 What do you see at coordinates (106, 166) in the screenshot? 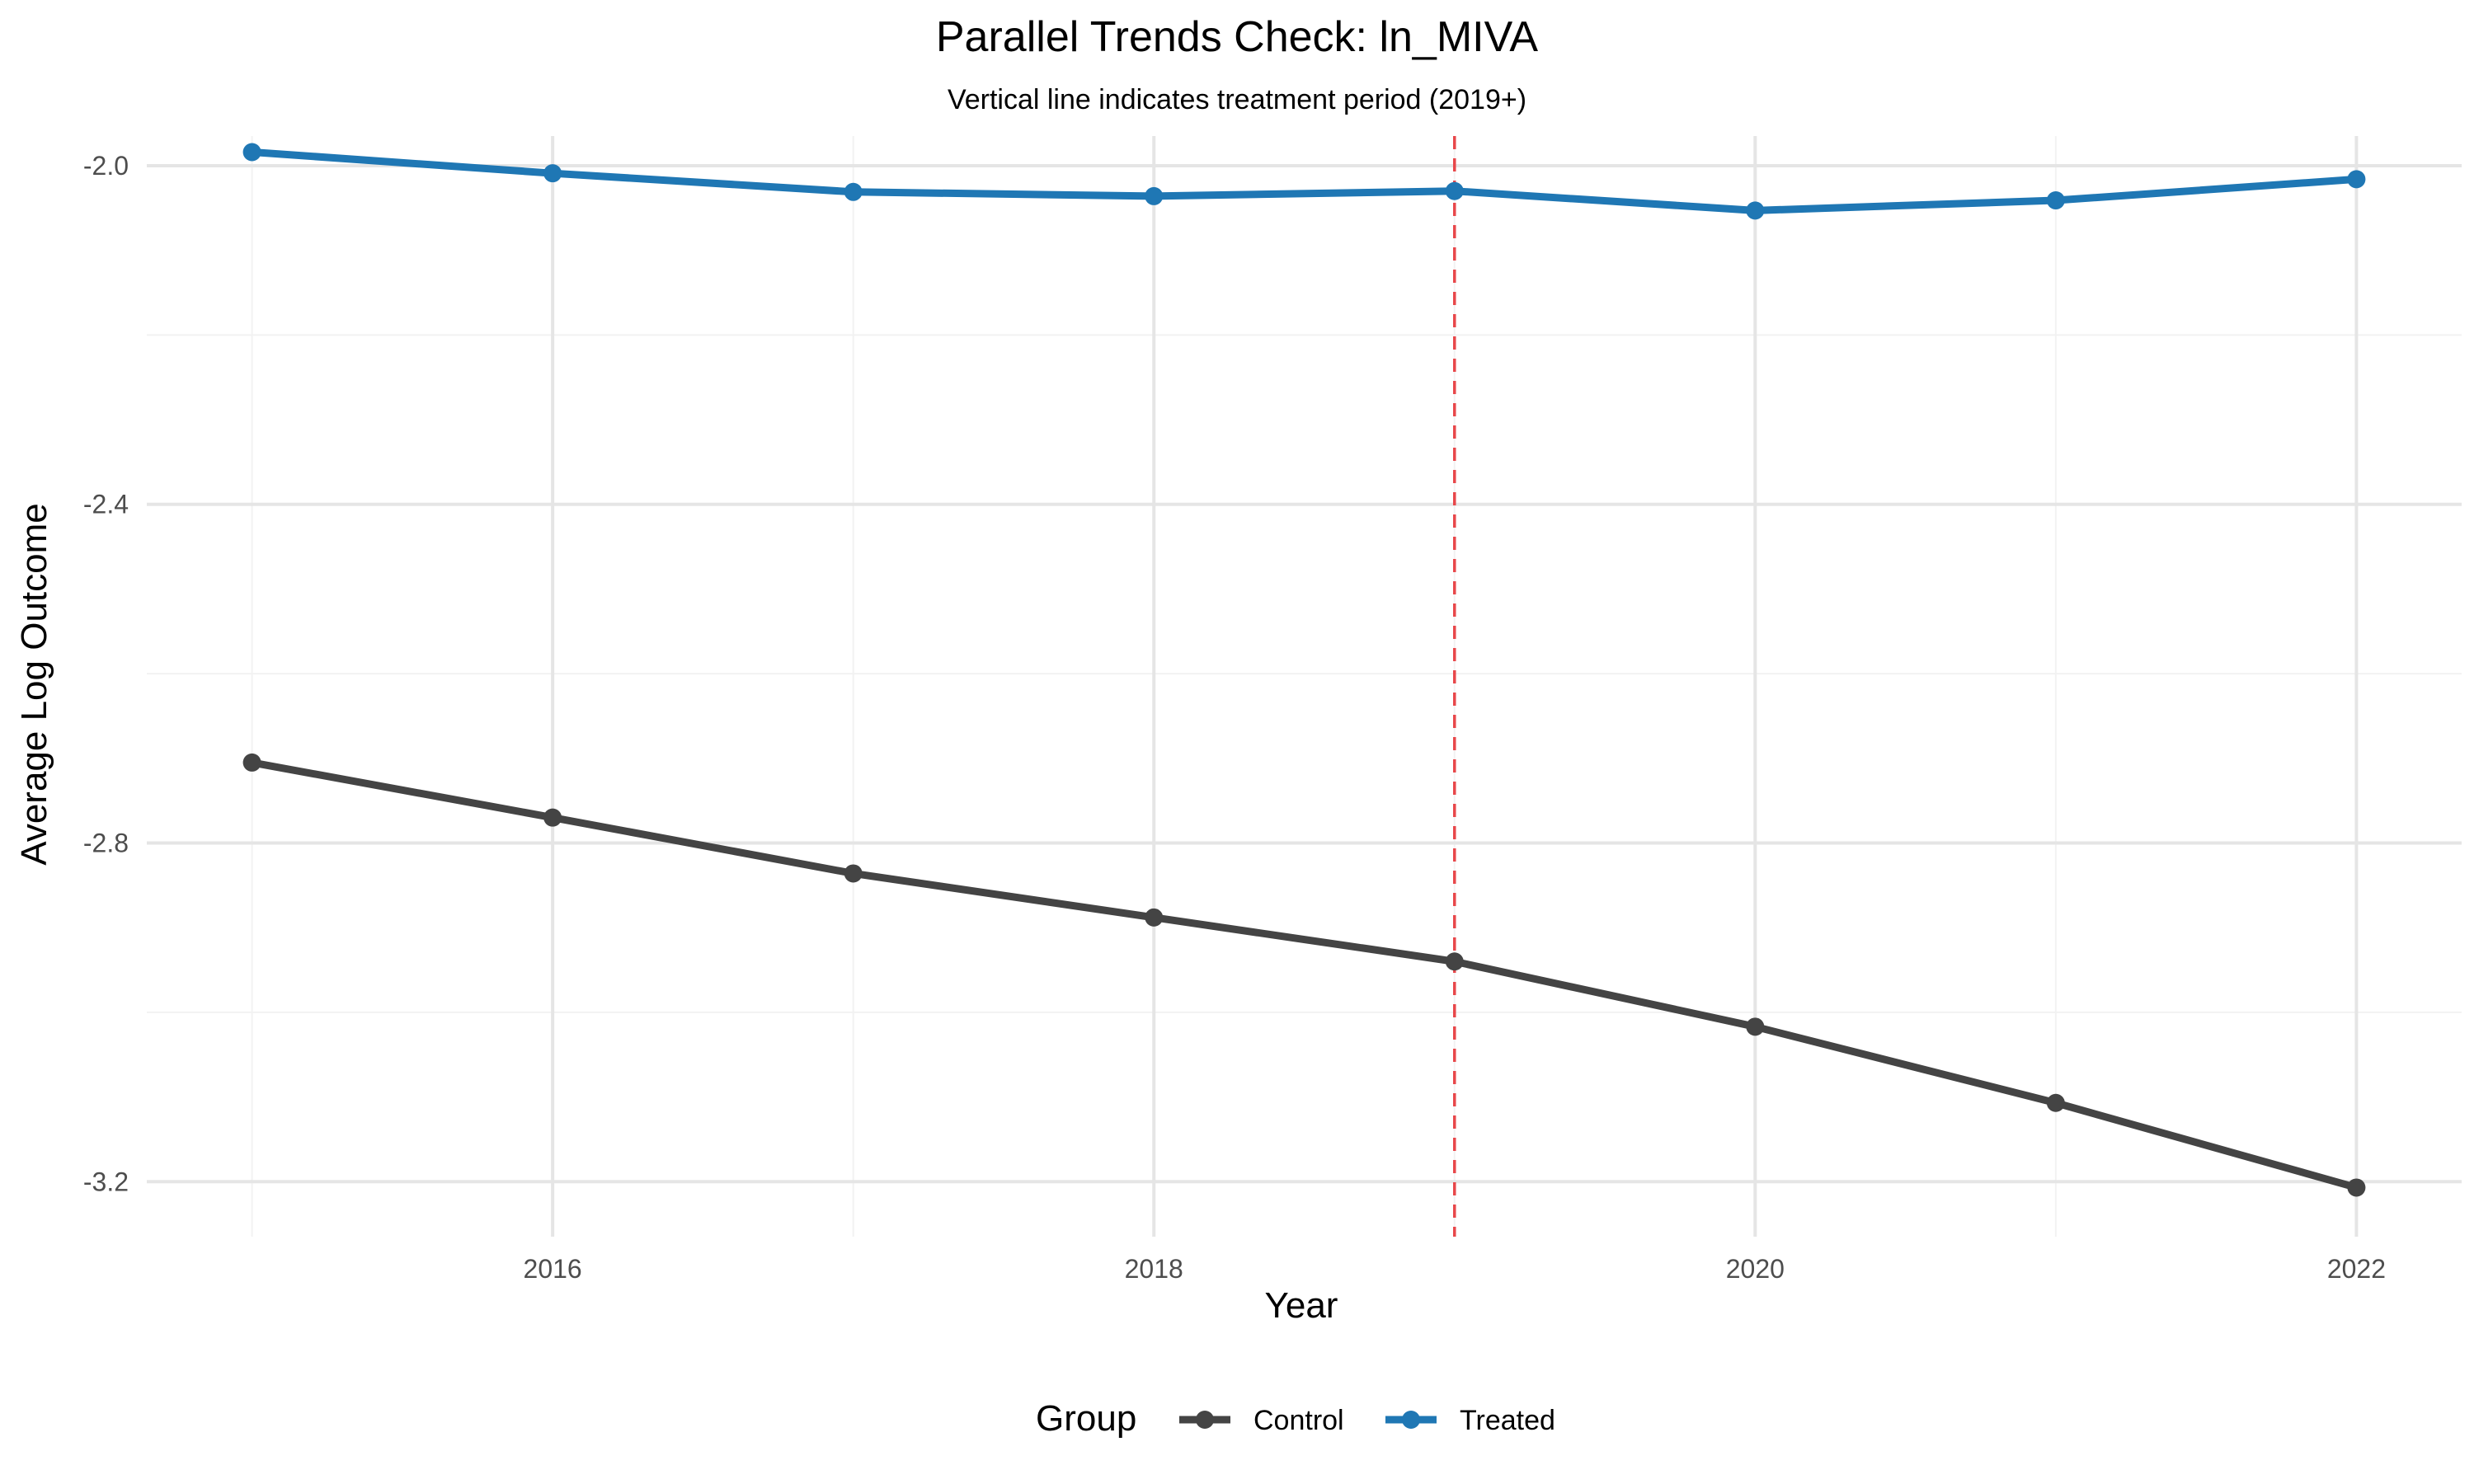
I see `y-tick-label: -2.0` at bounding box center [106, 166].